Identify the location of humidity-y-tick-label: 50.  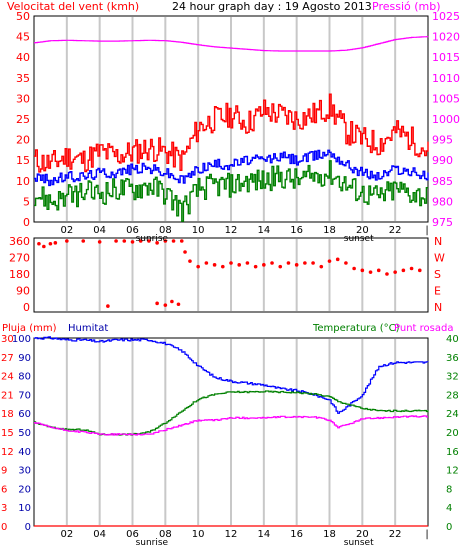
(24, 433).